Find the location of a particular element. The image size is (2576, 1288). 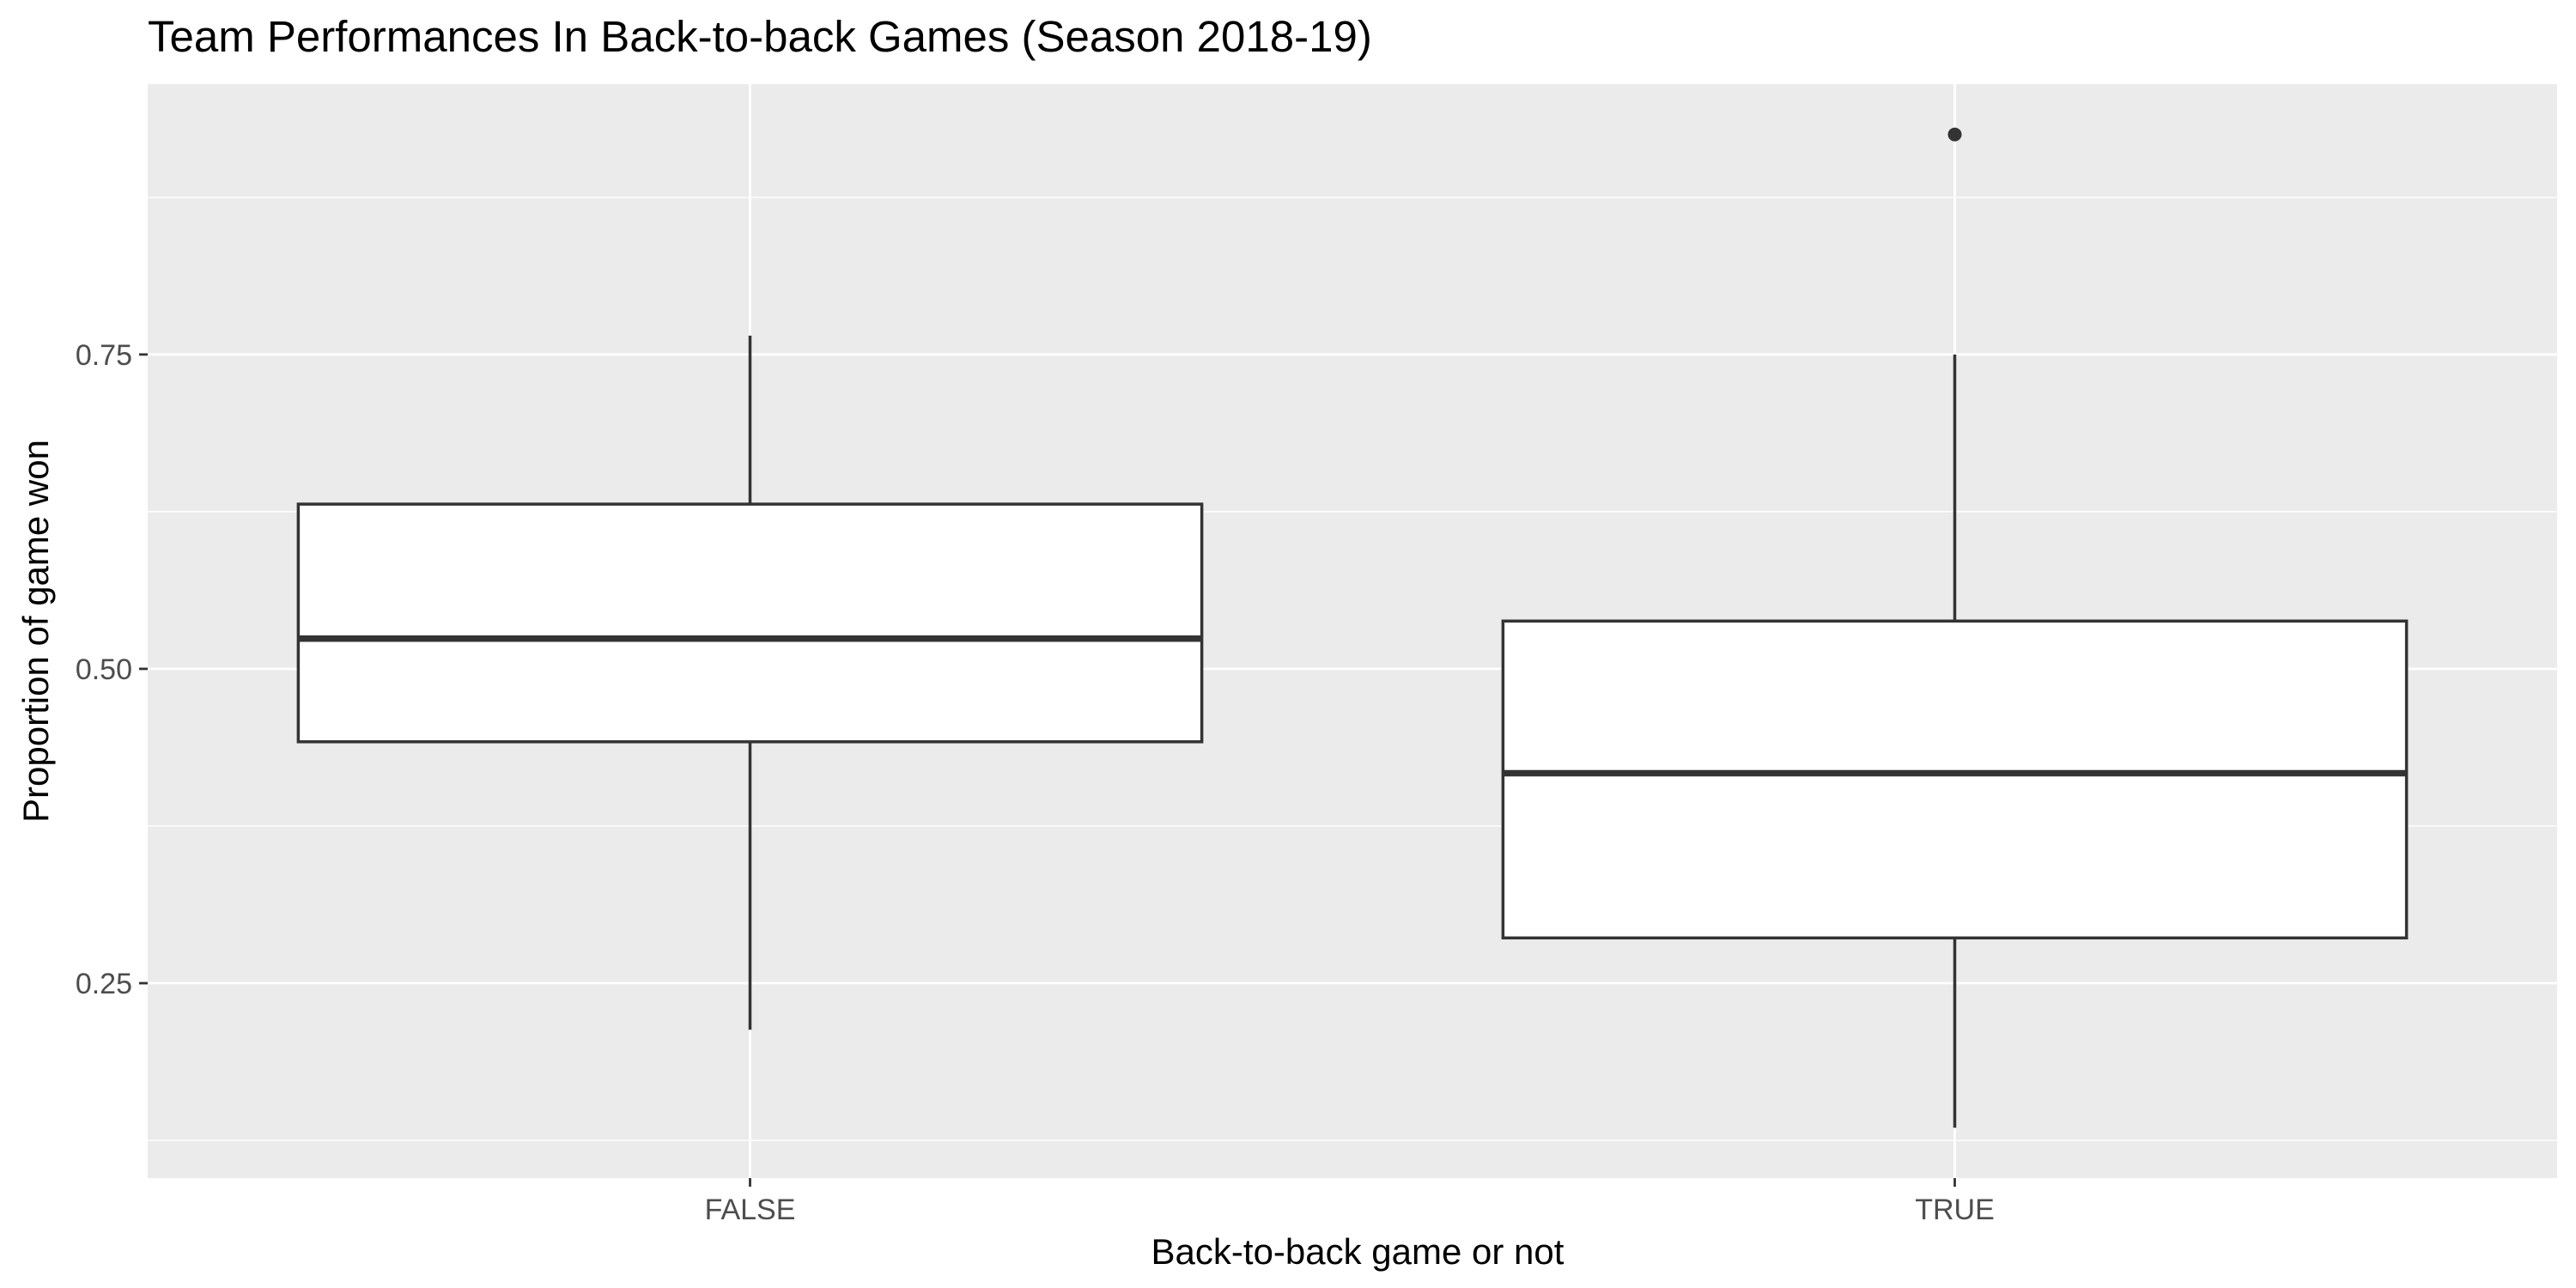

x-axis-title: Back-to-back game or not is located at coordinates (1357, 1251).